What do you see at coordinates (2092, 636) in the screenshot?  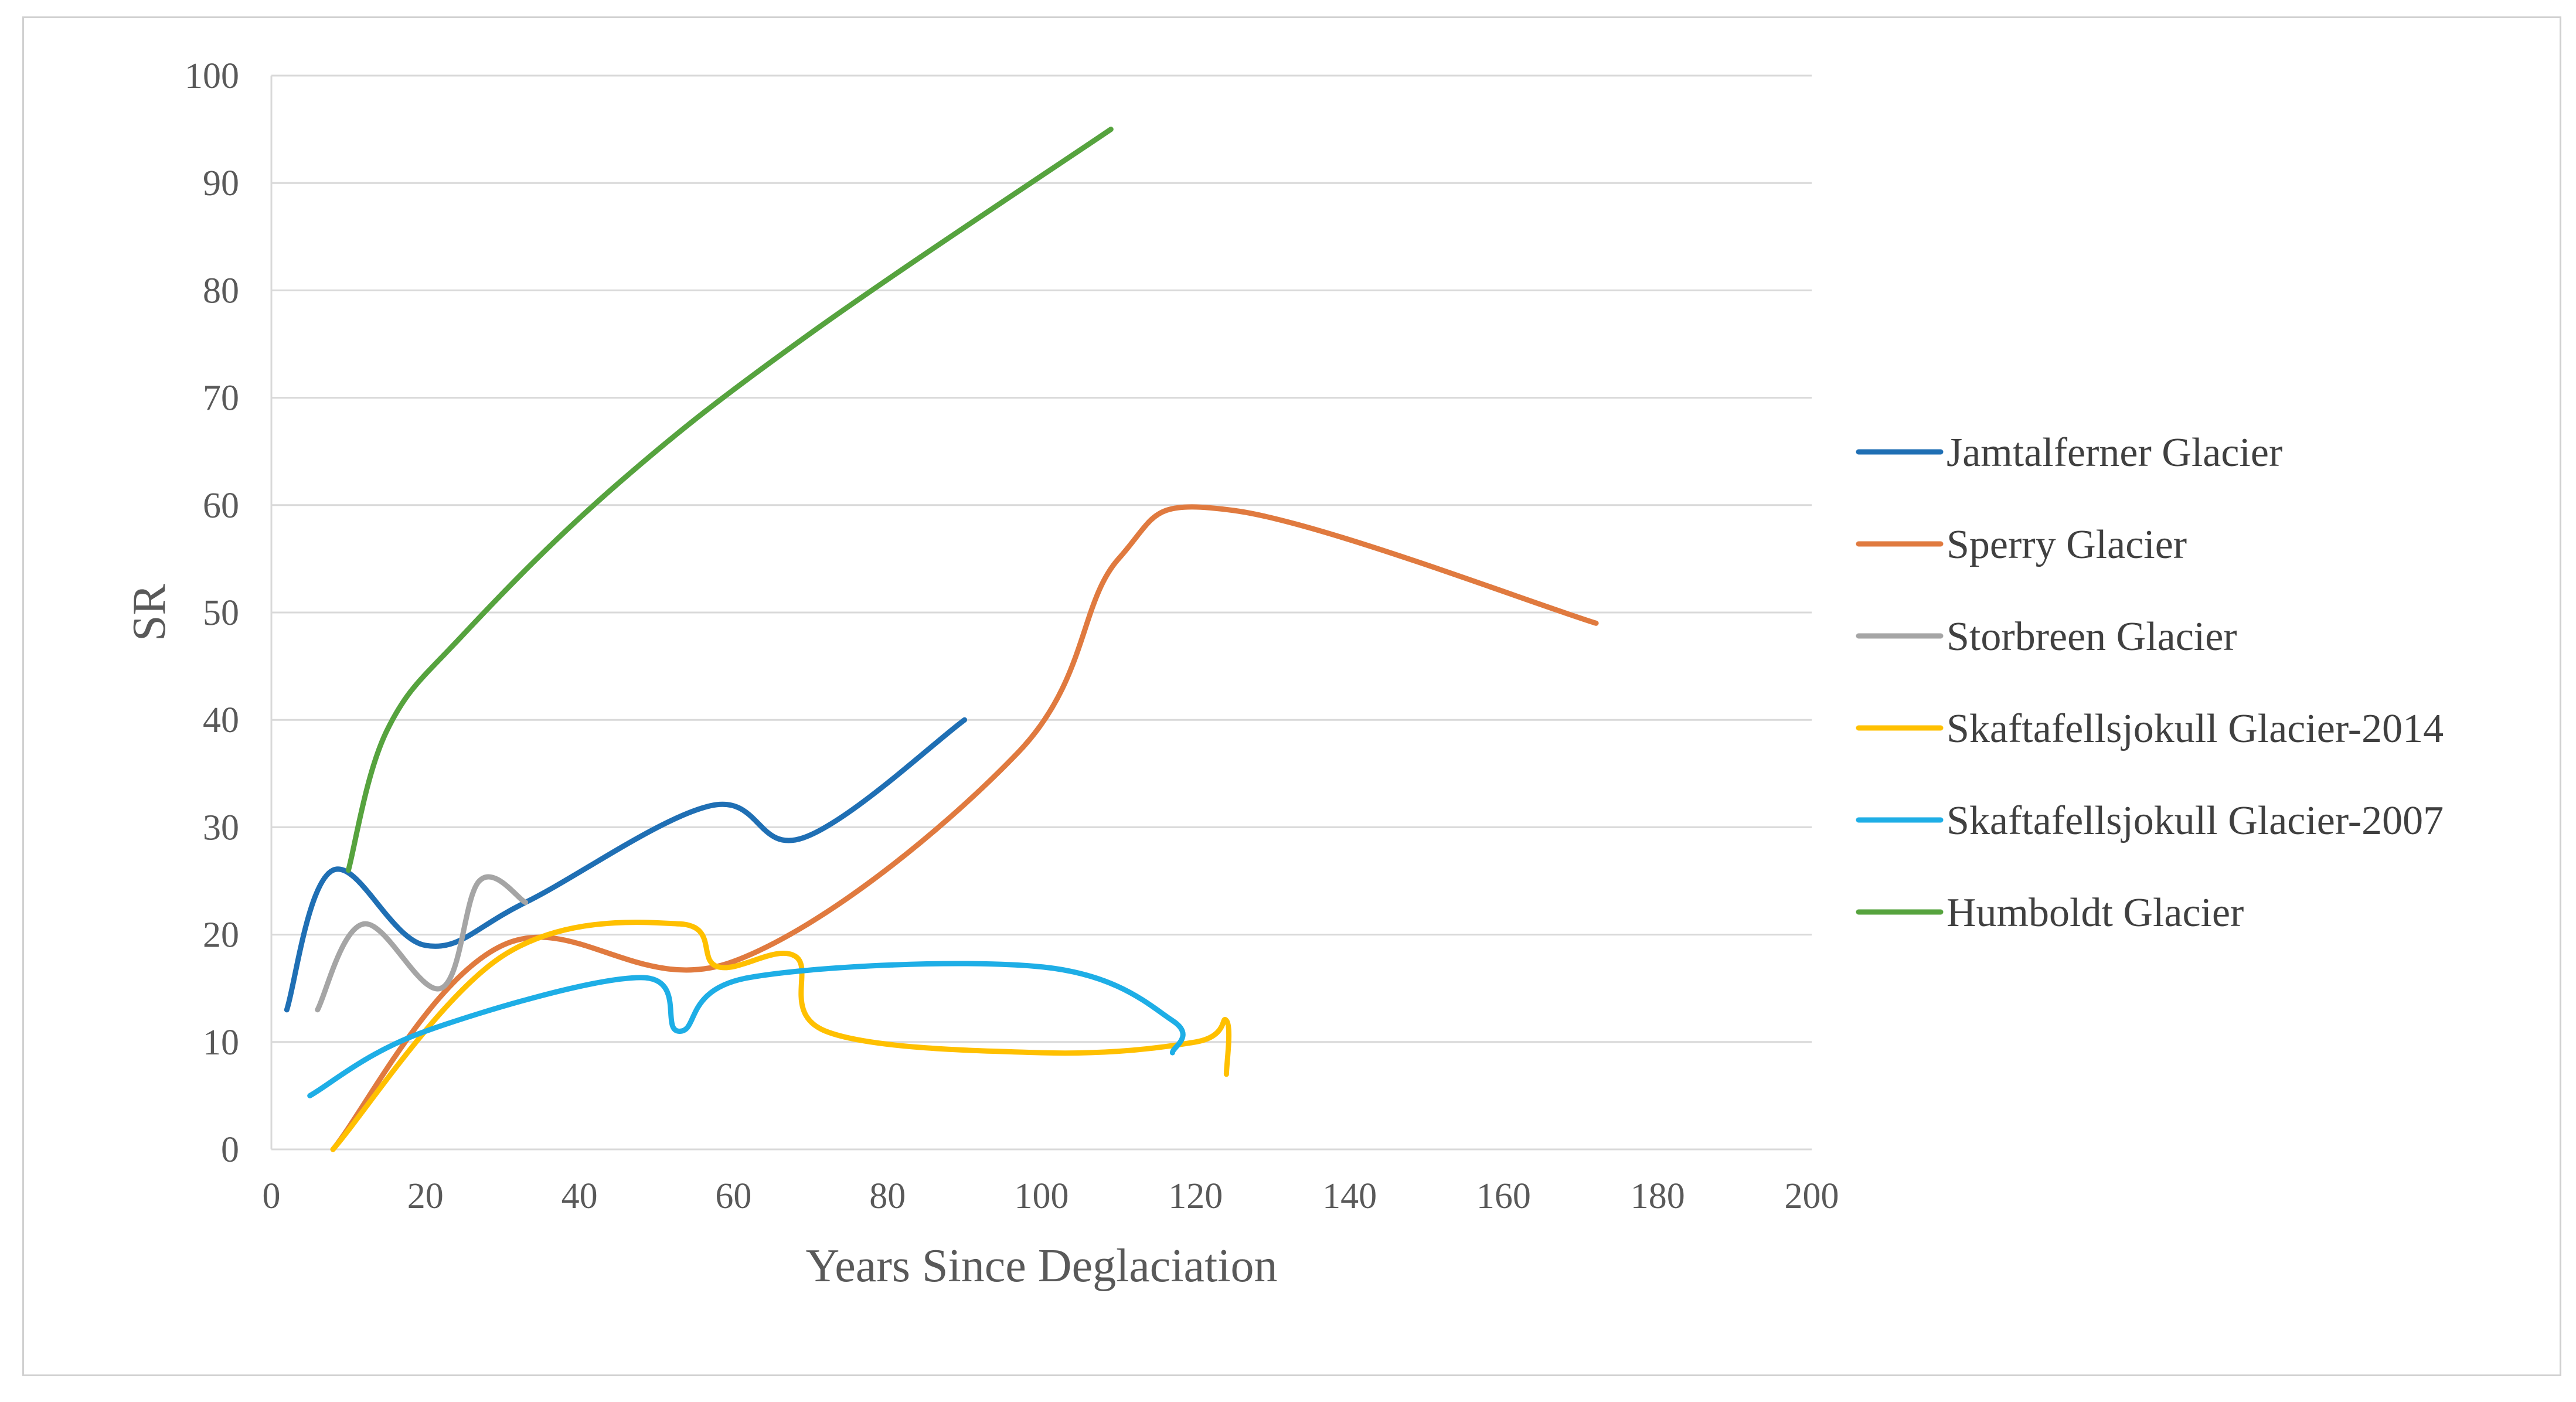 I see `legend-label: Storbreen Glacier` at bounding box center [2092, 636].